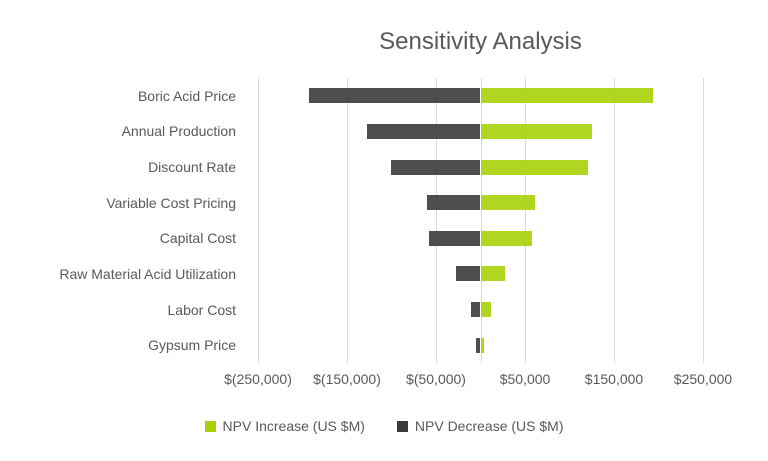  Describe the element at coordinates (384, 426) in the screenshot. I see `legend: NPV Increase (US $M) NPV Decrease (US $M)` at that location.